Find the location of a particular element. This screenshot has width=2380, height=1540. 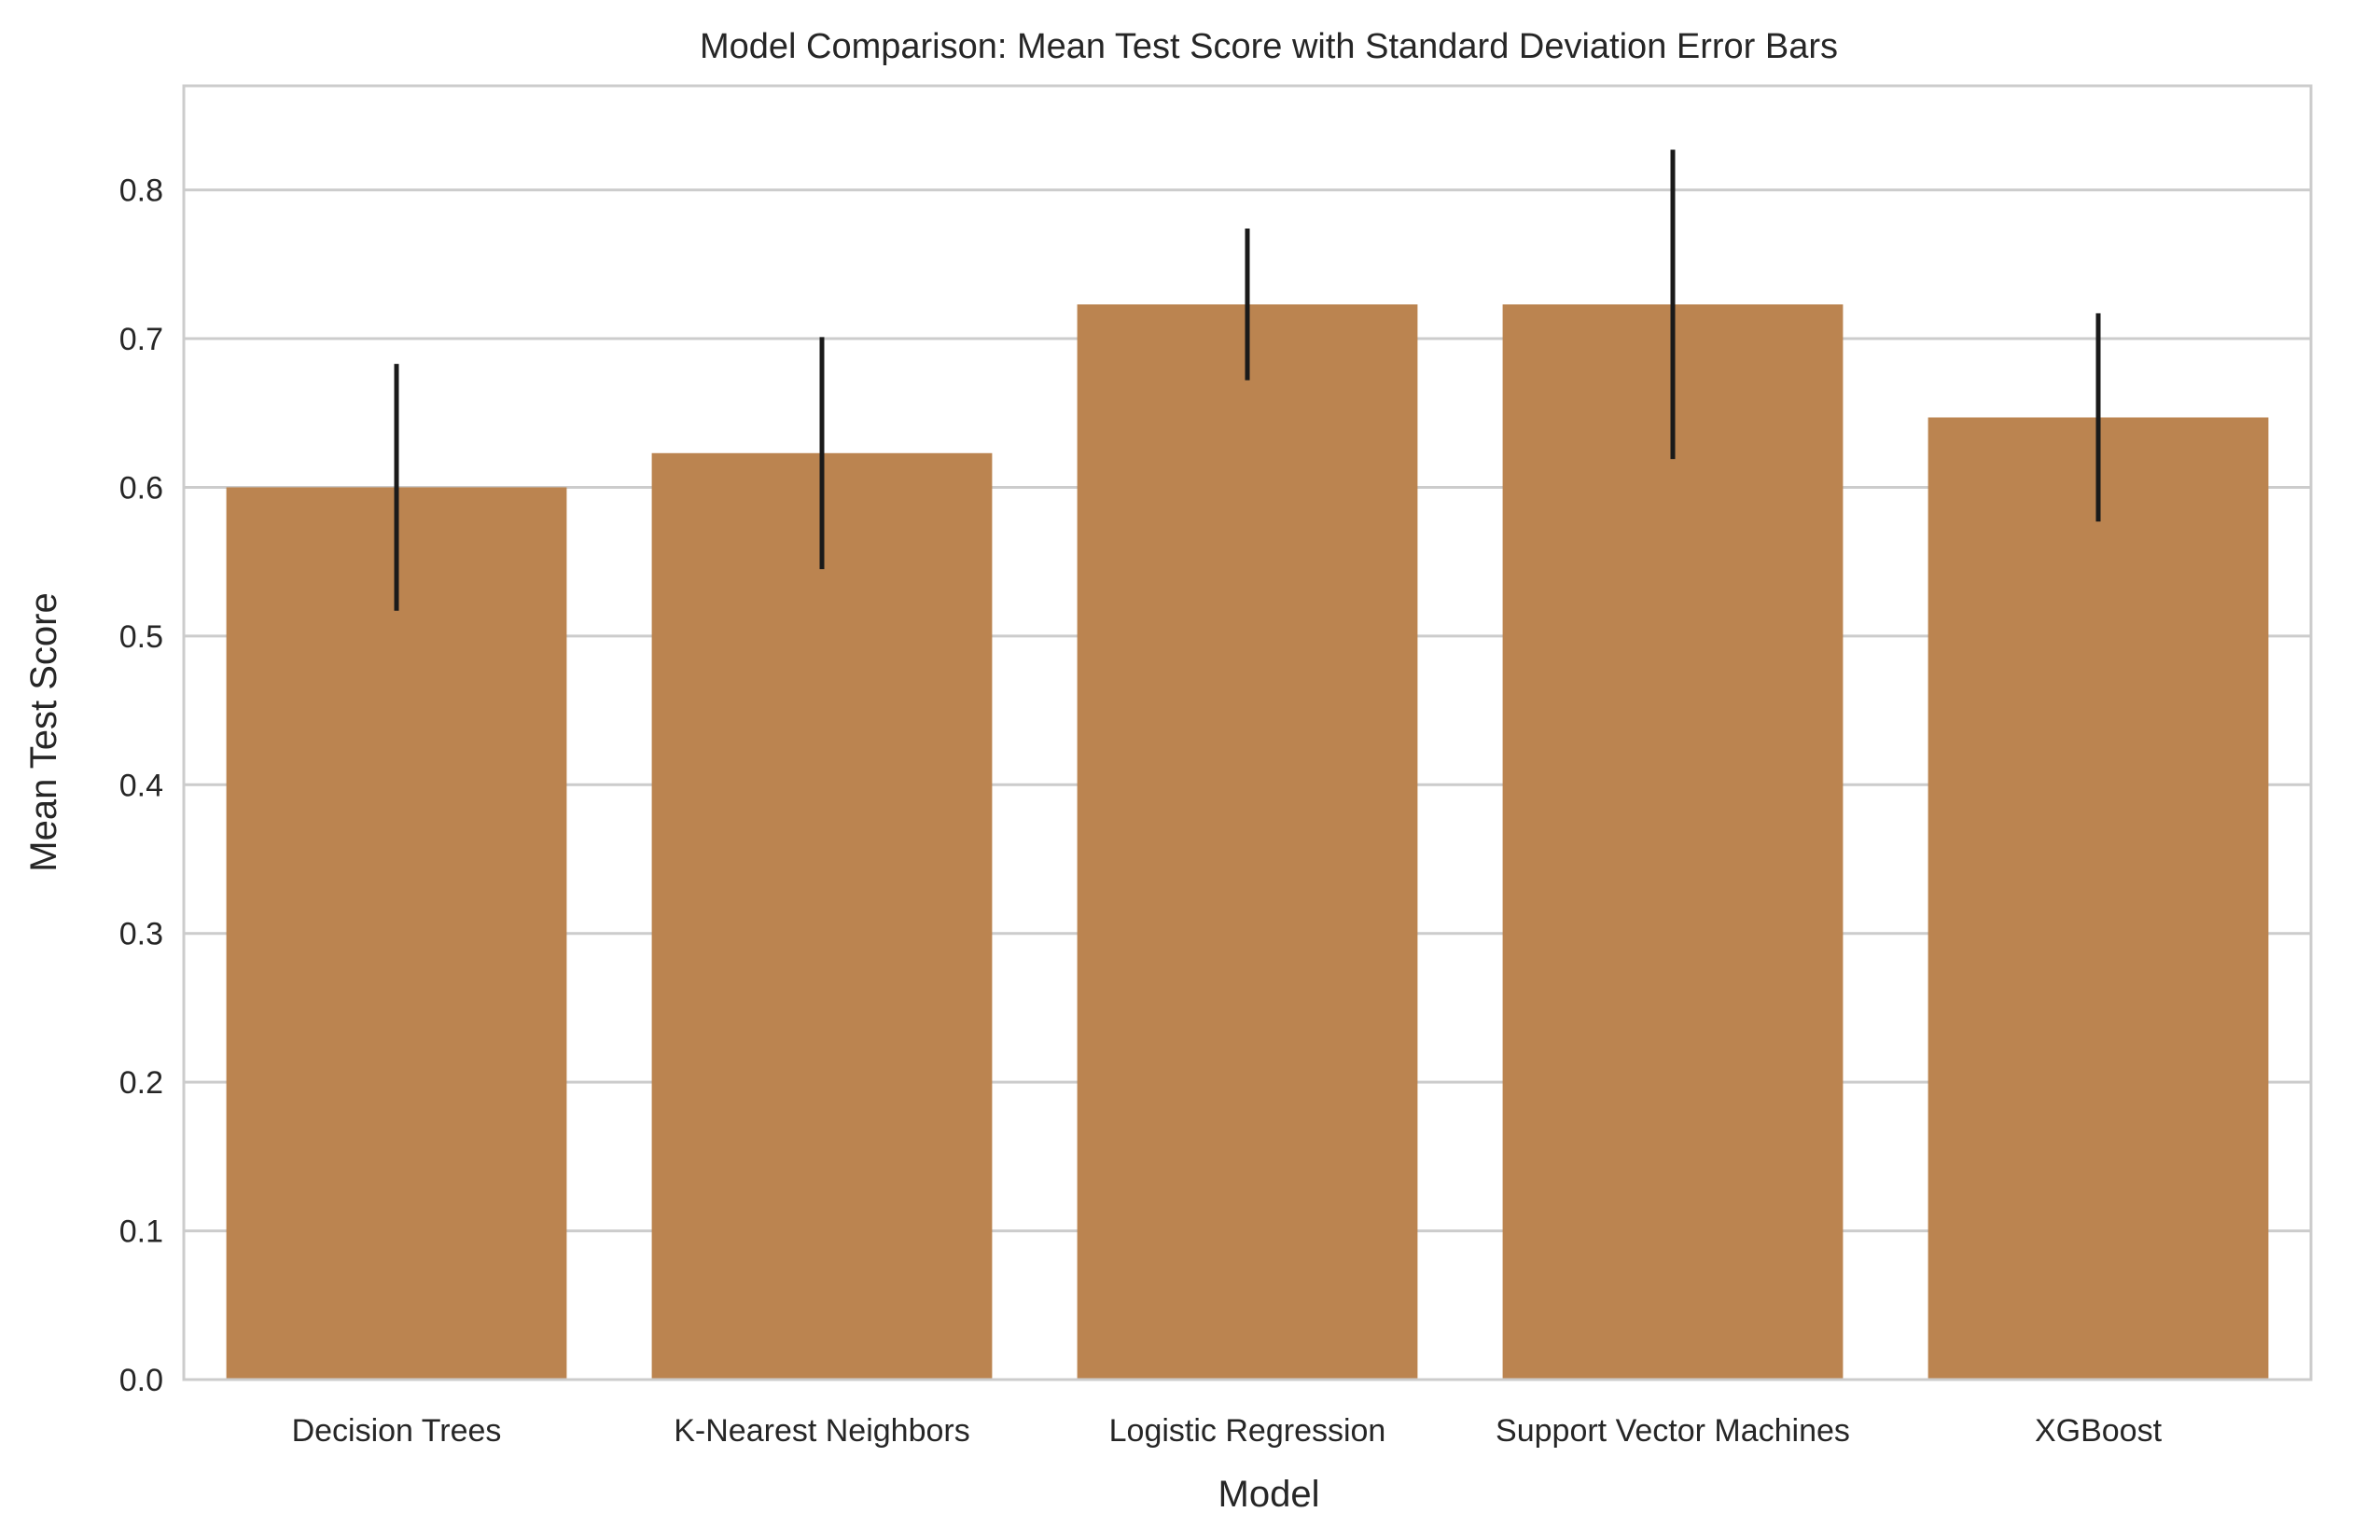

x-tick-label: XGBoost is located at coordinates (2099, 1431).